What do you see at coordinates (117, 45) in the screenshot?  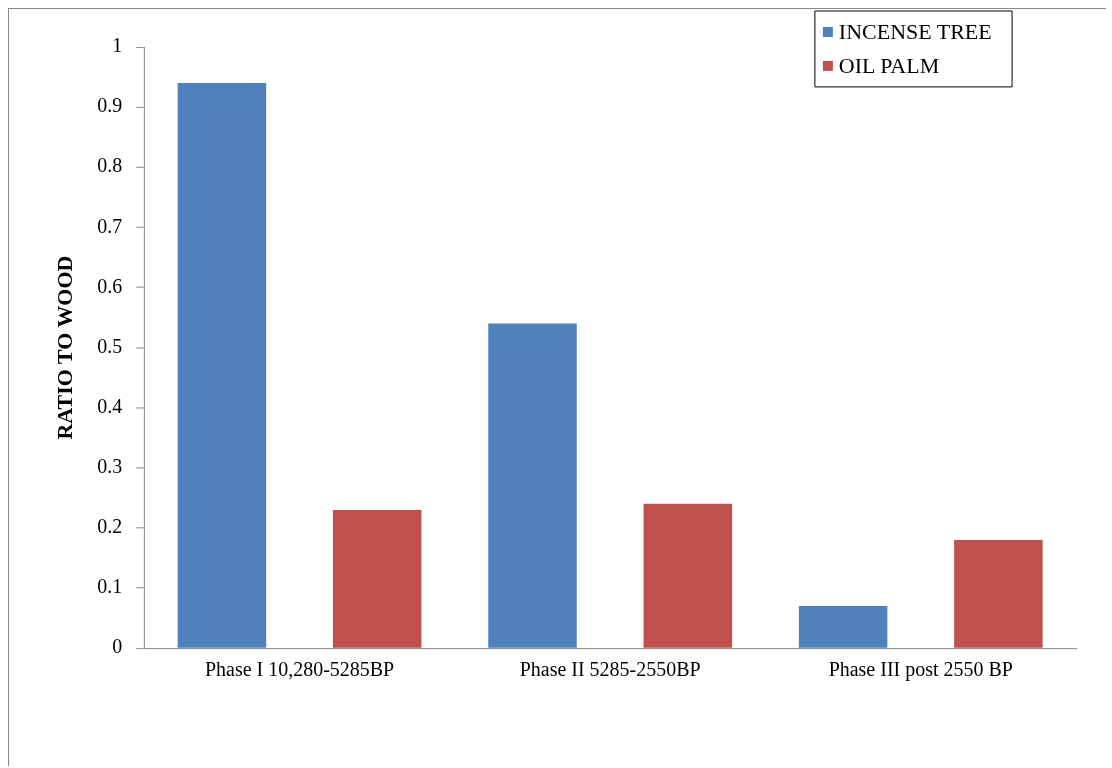 I see `y-tick-label: 1` at bounding box center [117, 45].